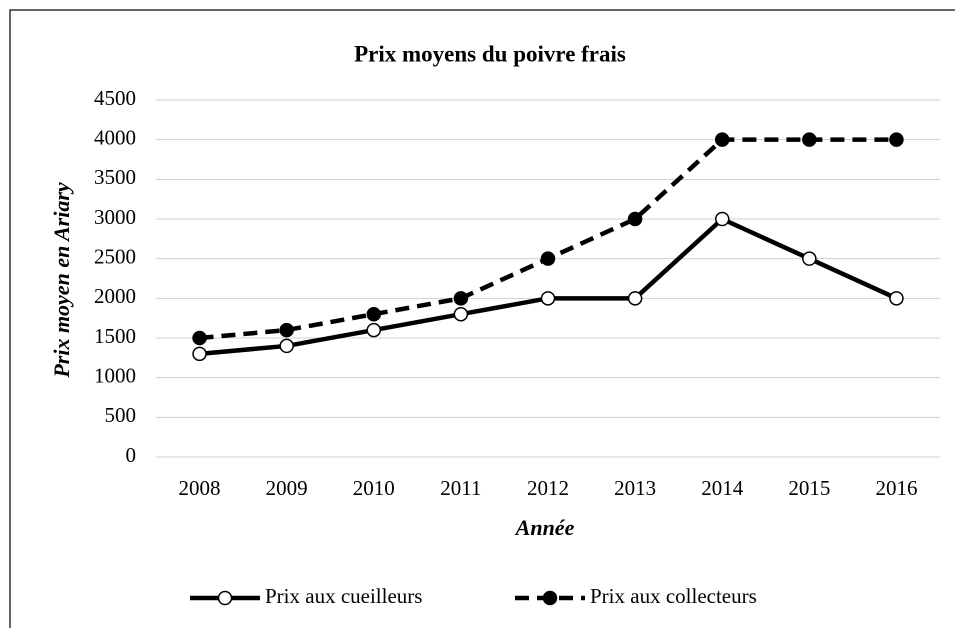  Describe the element at coordinates (131, 455) in the screenshot. I see `y-tick-label: 0` at that location.